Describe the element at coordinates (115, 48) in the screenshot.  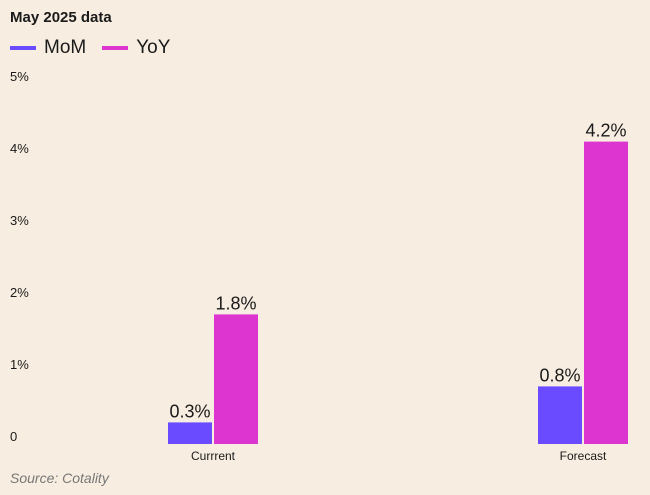
I see `legend-swatch-yoy` at that location.